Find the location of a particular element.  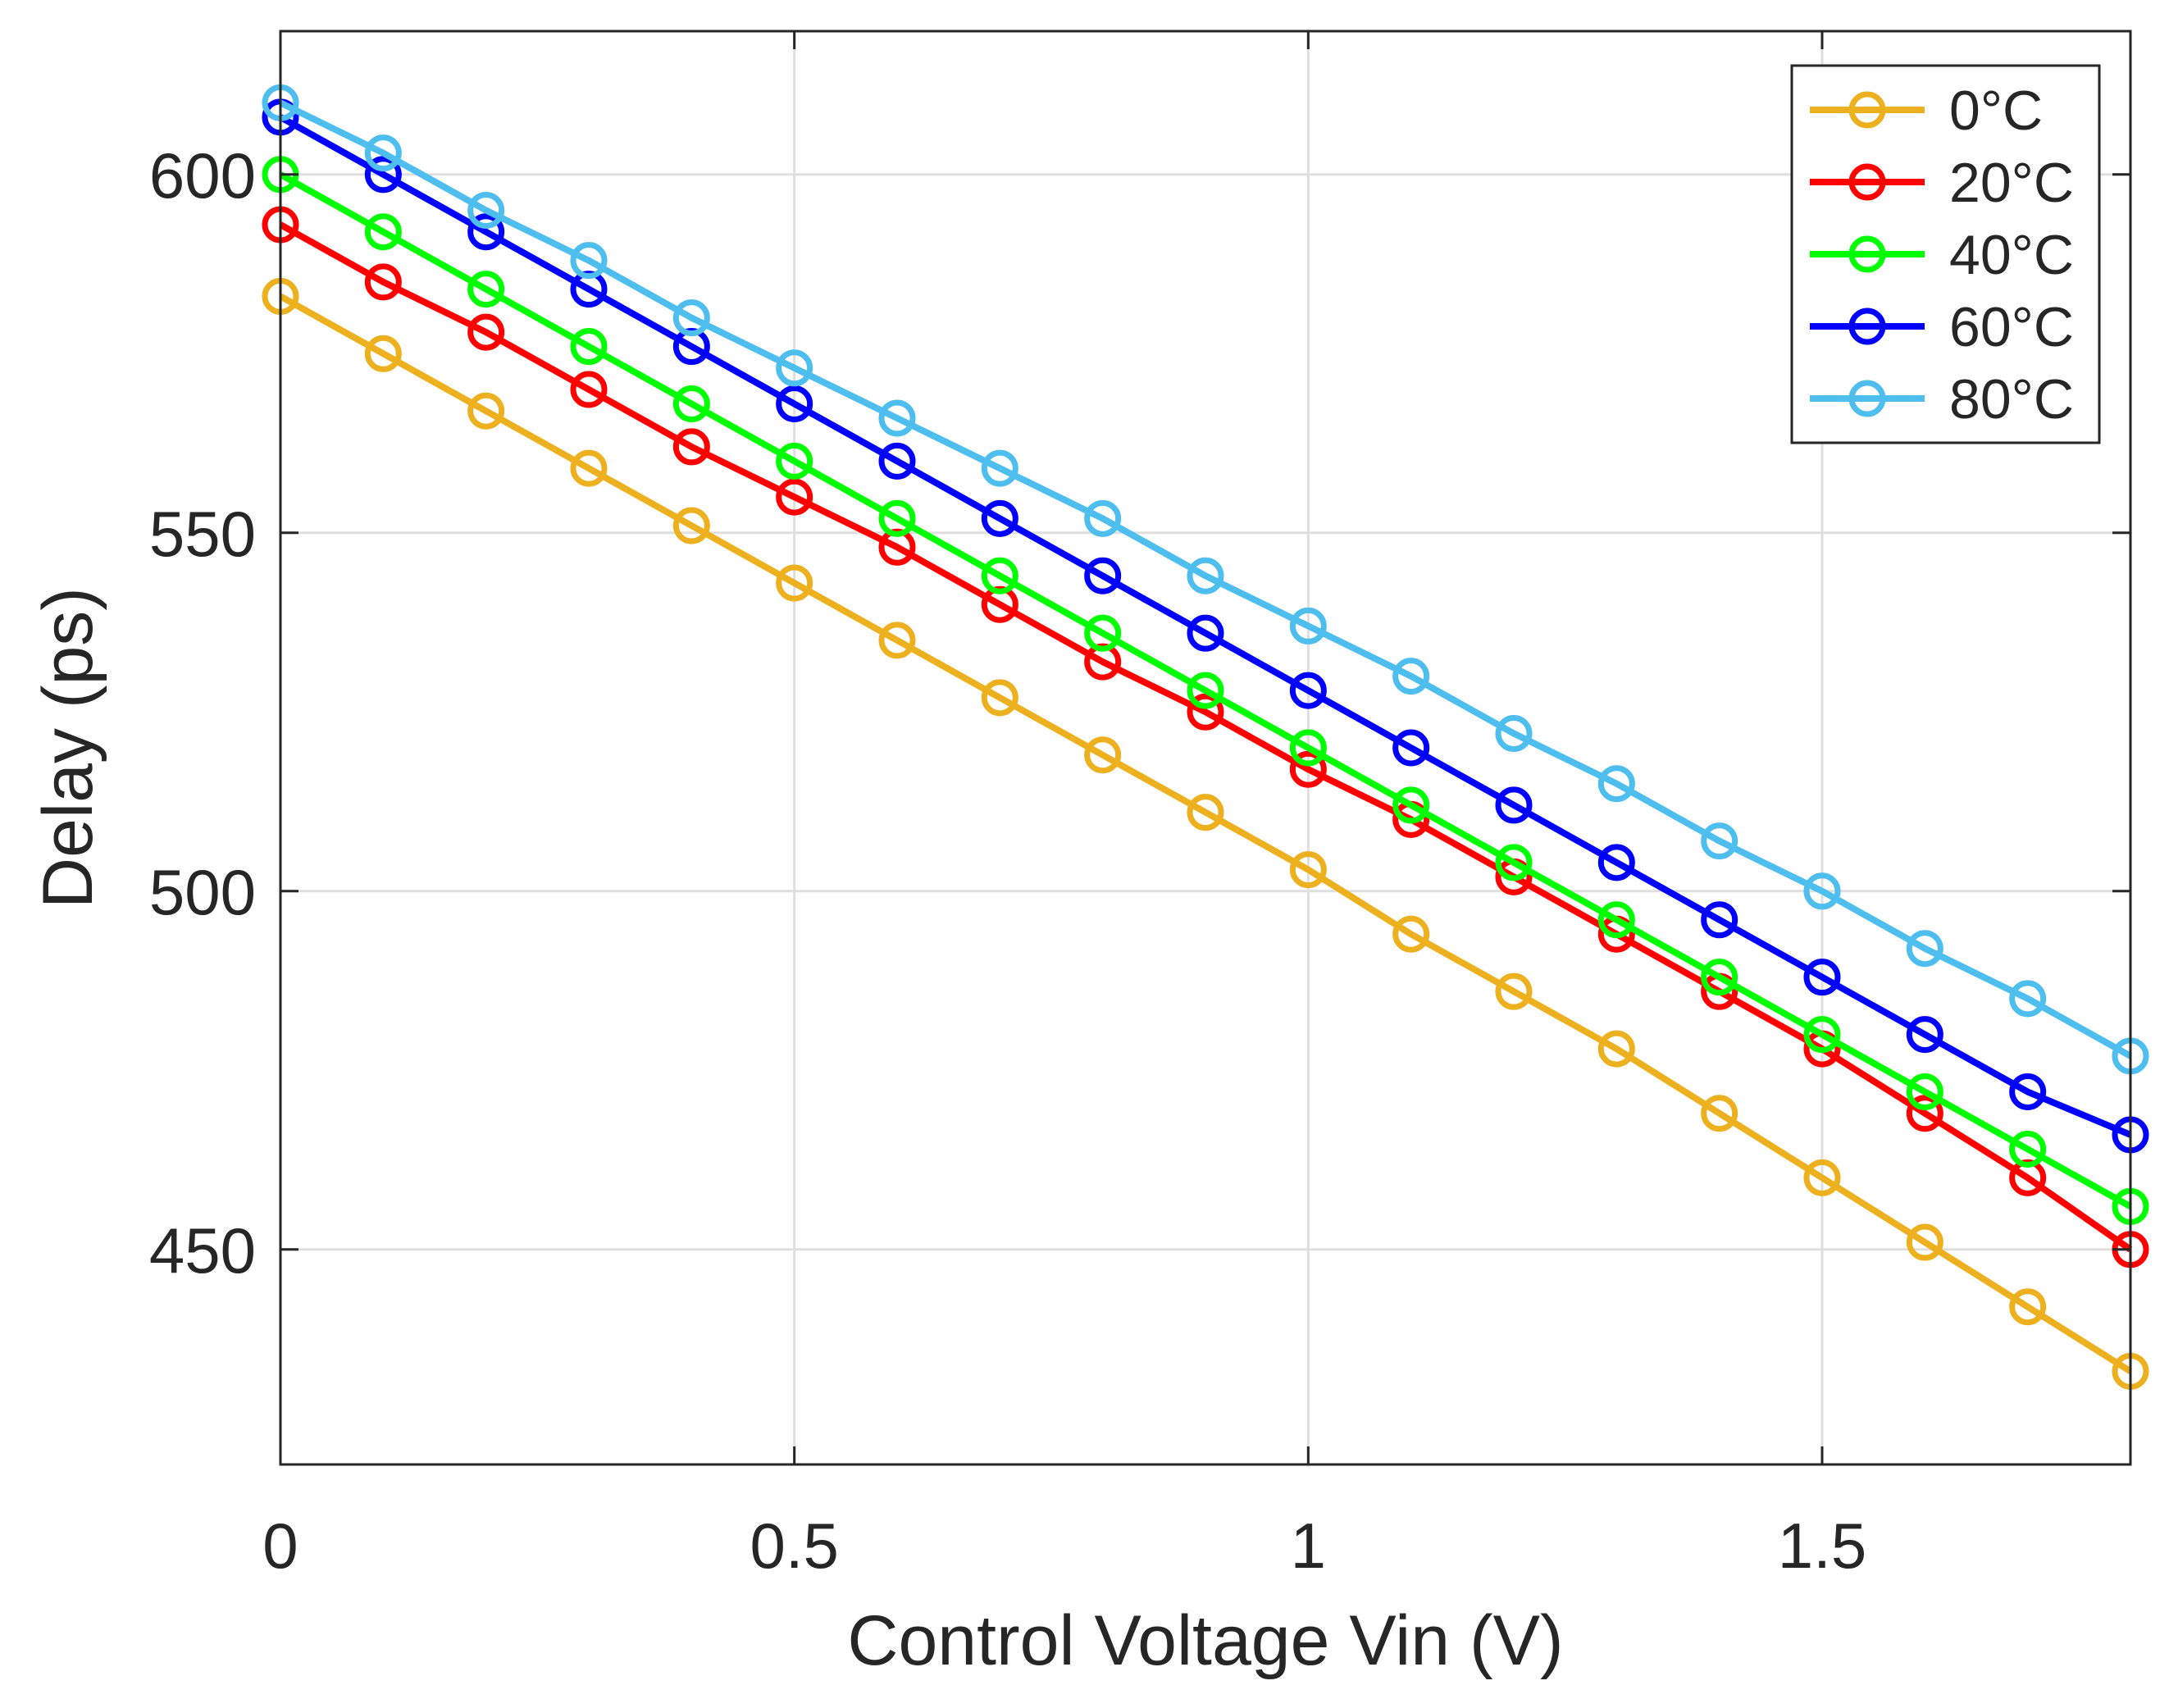

legend-item: 80°C is located at coordinates (1942, 399).